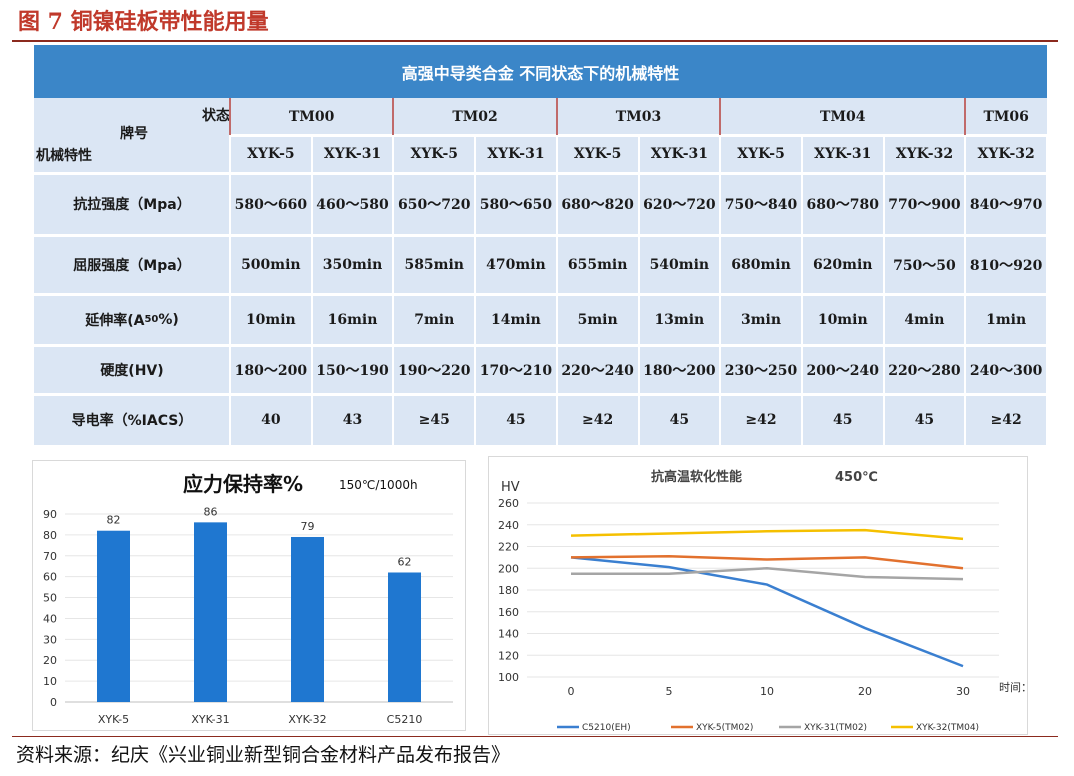 The width and height of the screenshot is (1074, 776). What do you see at coordinates (211, 511) in the screenshot?
I see `data-label: 86` at bounding box center [211, 511].